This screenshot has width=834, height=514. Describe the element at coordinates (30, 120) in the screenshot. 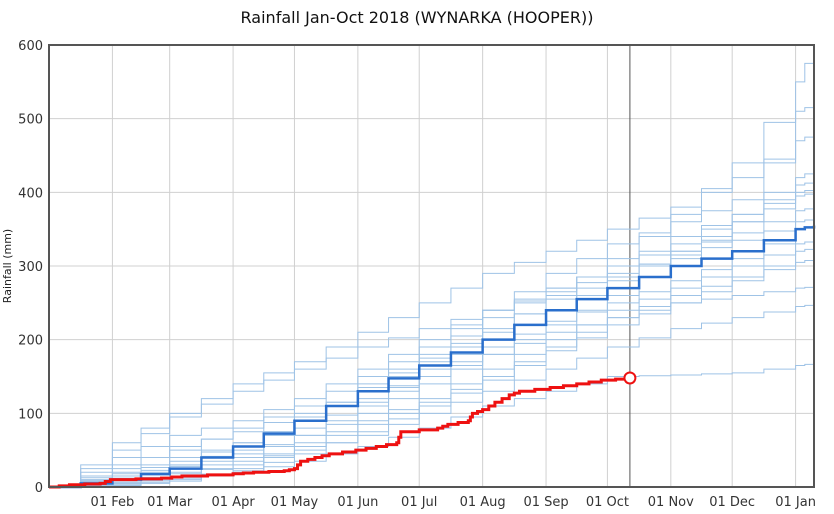

I see `y-tick-label: 500` at that location.